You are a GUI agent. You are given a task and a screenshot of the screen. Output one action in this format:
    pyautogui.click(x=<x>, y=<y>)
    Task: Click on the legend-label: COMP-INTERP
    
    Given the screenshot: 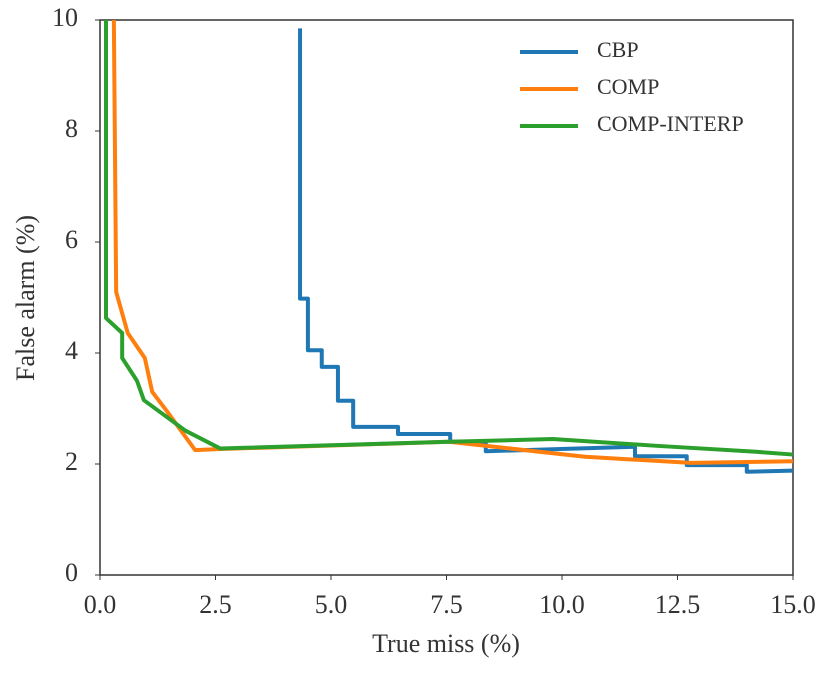 What is the action you would take?
    pyautogui.click(x=670, y=123)
    